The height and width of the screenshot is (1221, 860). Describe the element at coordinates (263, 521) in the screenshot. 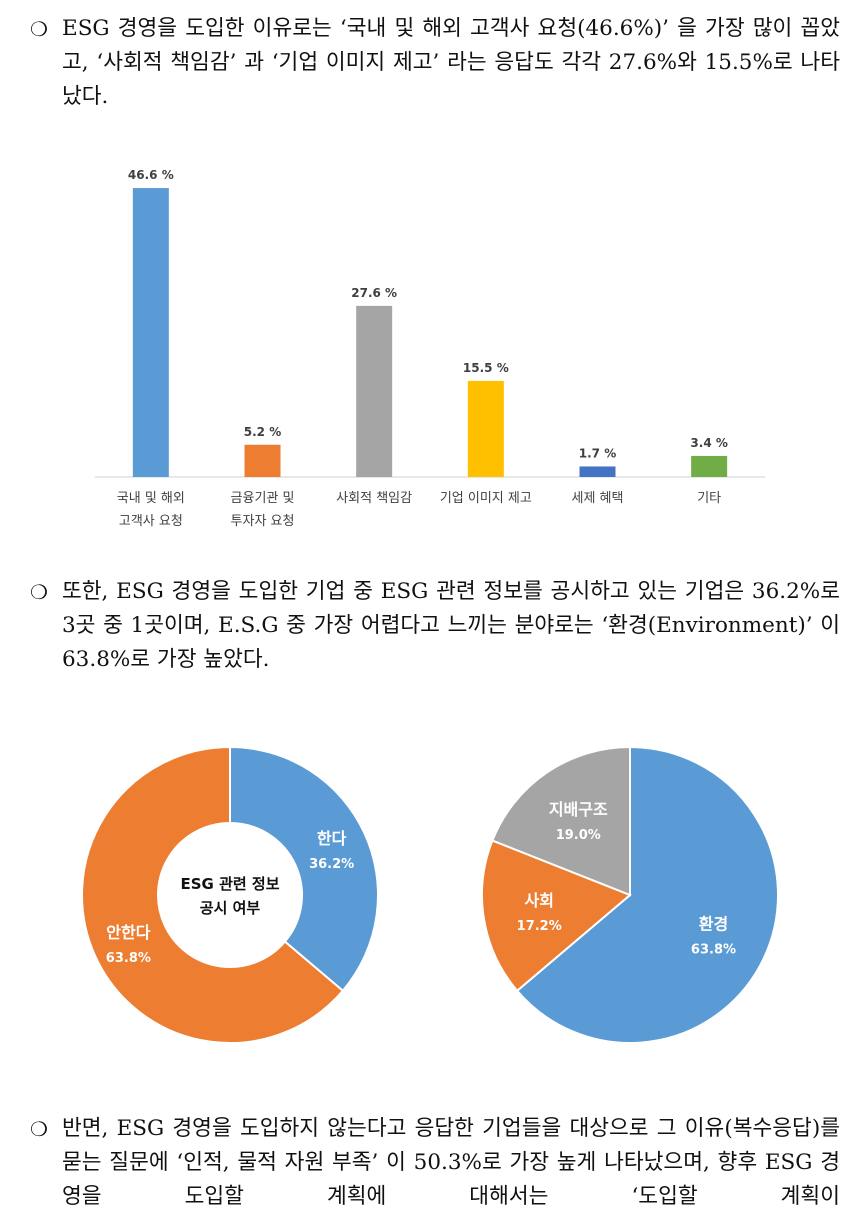

I see `category-label: 투자자 요청` at that location.